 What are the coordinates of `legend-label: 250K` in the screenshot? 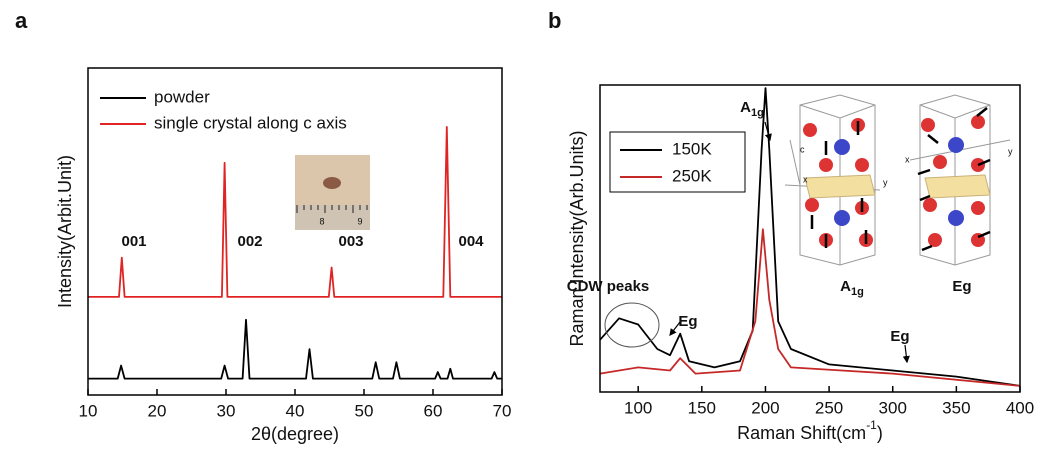 It's located at (692, 175).